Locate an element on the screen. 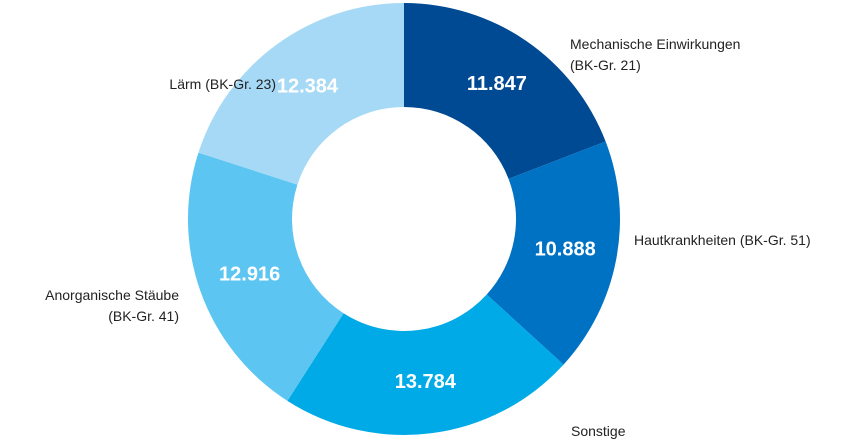 This screenshot has height=442, width=848. value-label: 12.916 is located at coordinates (249, 275).